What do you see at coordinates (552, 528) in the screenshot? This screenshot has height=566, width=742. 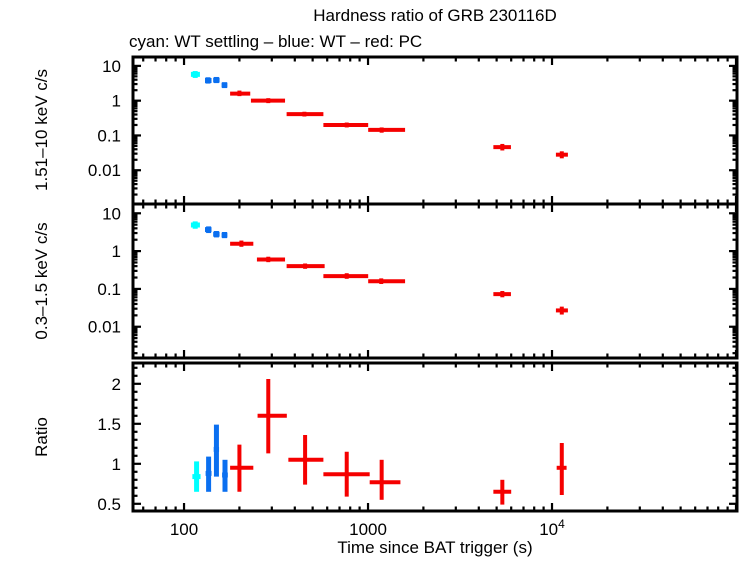 I see `x-tick-label: 10⁴` at bounding box center [552, 528].